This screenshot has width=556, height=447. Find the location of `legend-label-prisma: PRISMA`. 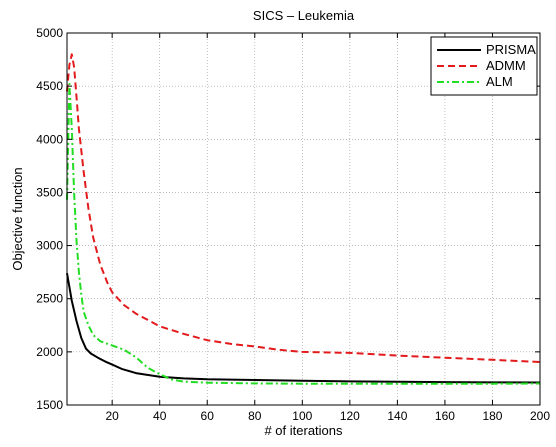

legend-label-prisma: PRISMA is located at coordinates (511, 49).